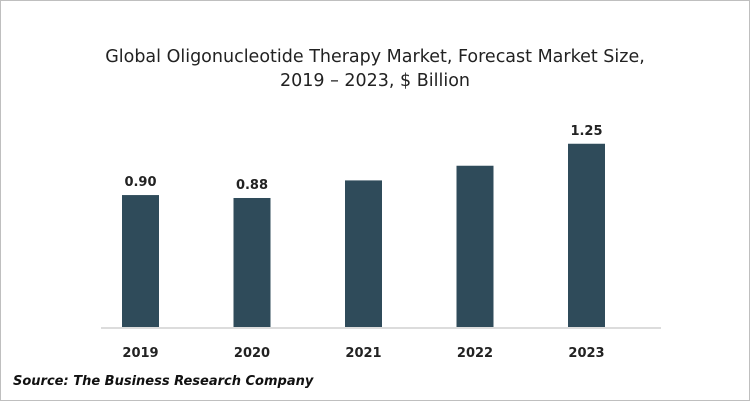  What do you see at coordinates (586, 235) in the screenshot?
I see `bar-2023` at bounding box center [586, 235].